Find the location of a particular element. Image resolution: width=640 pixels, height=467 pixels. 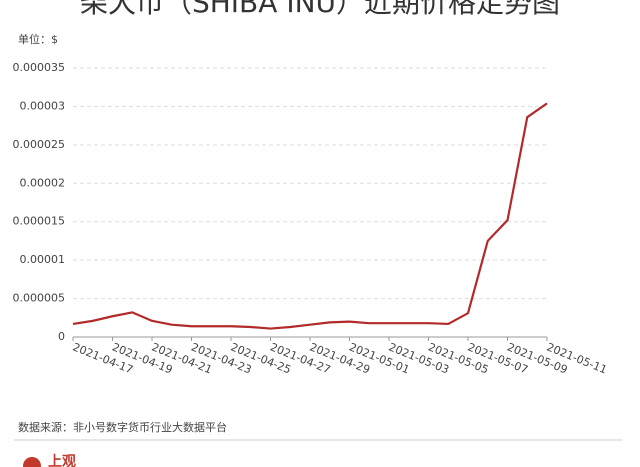

y-tick-label: 0.000025 is located at coordinates (39, 144).